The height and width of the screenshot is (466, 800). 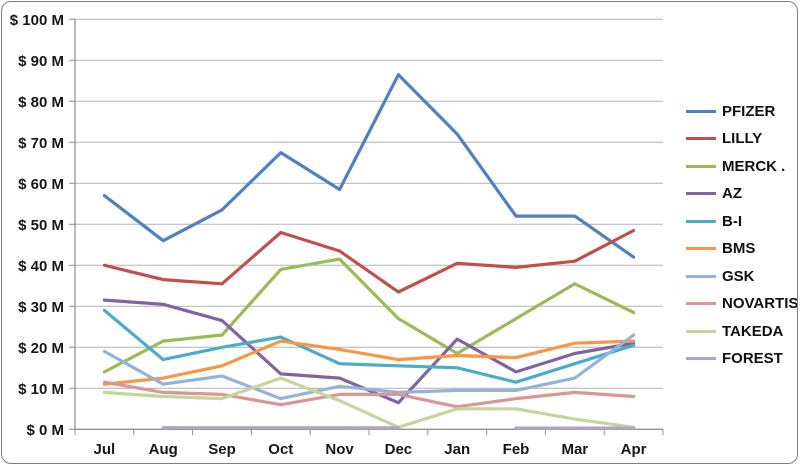 What do you see at coordinates (738, 276) in the screenshot?
I see `legend-label: GSK` at bounding box center [738, 276].